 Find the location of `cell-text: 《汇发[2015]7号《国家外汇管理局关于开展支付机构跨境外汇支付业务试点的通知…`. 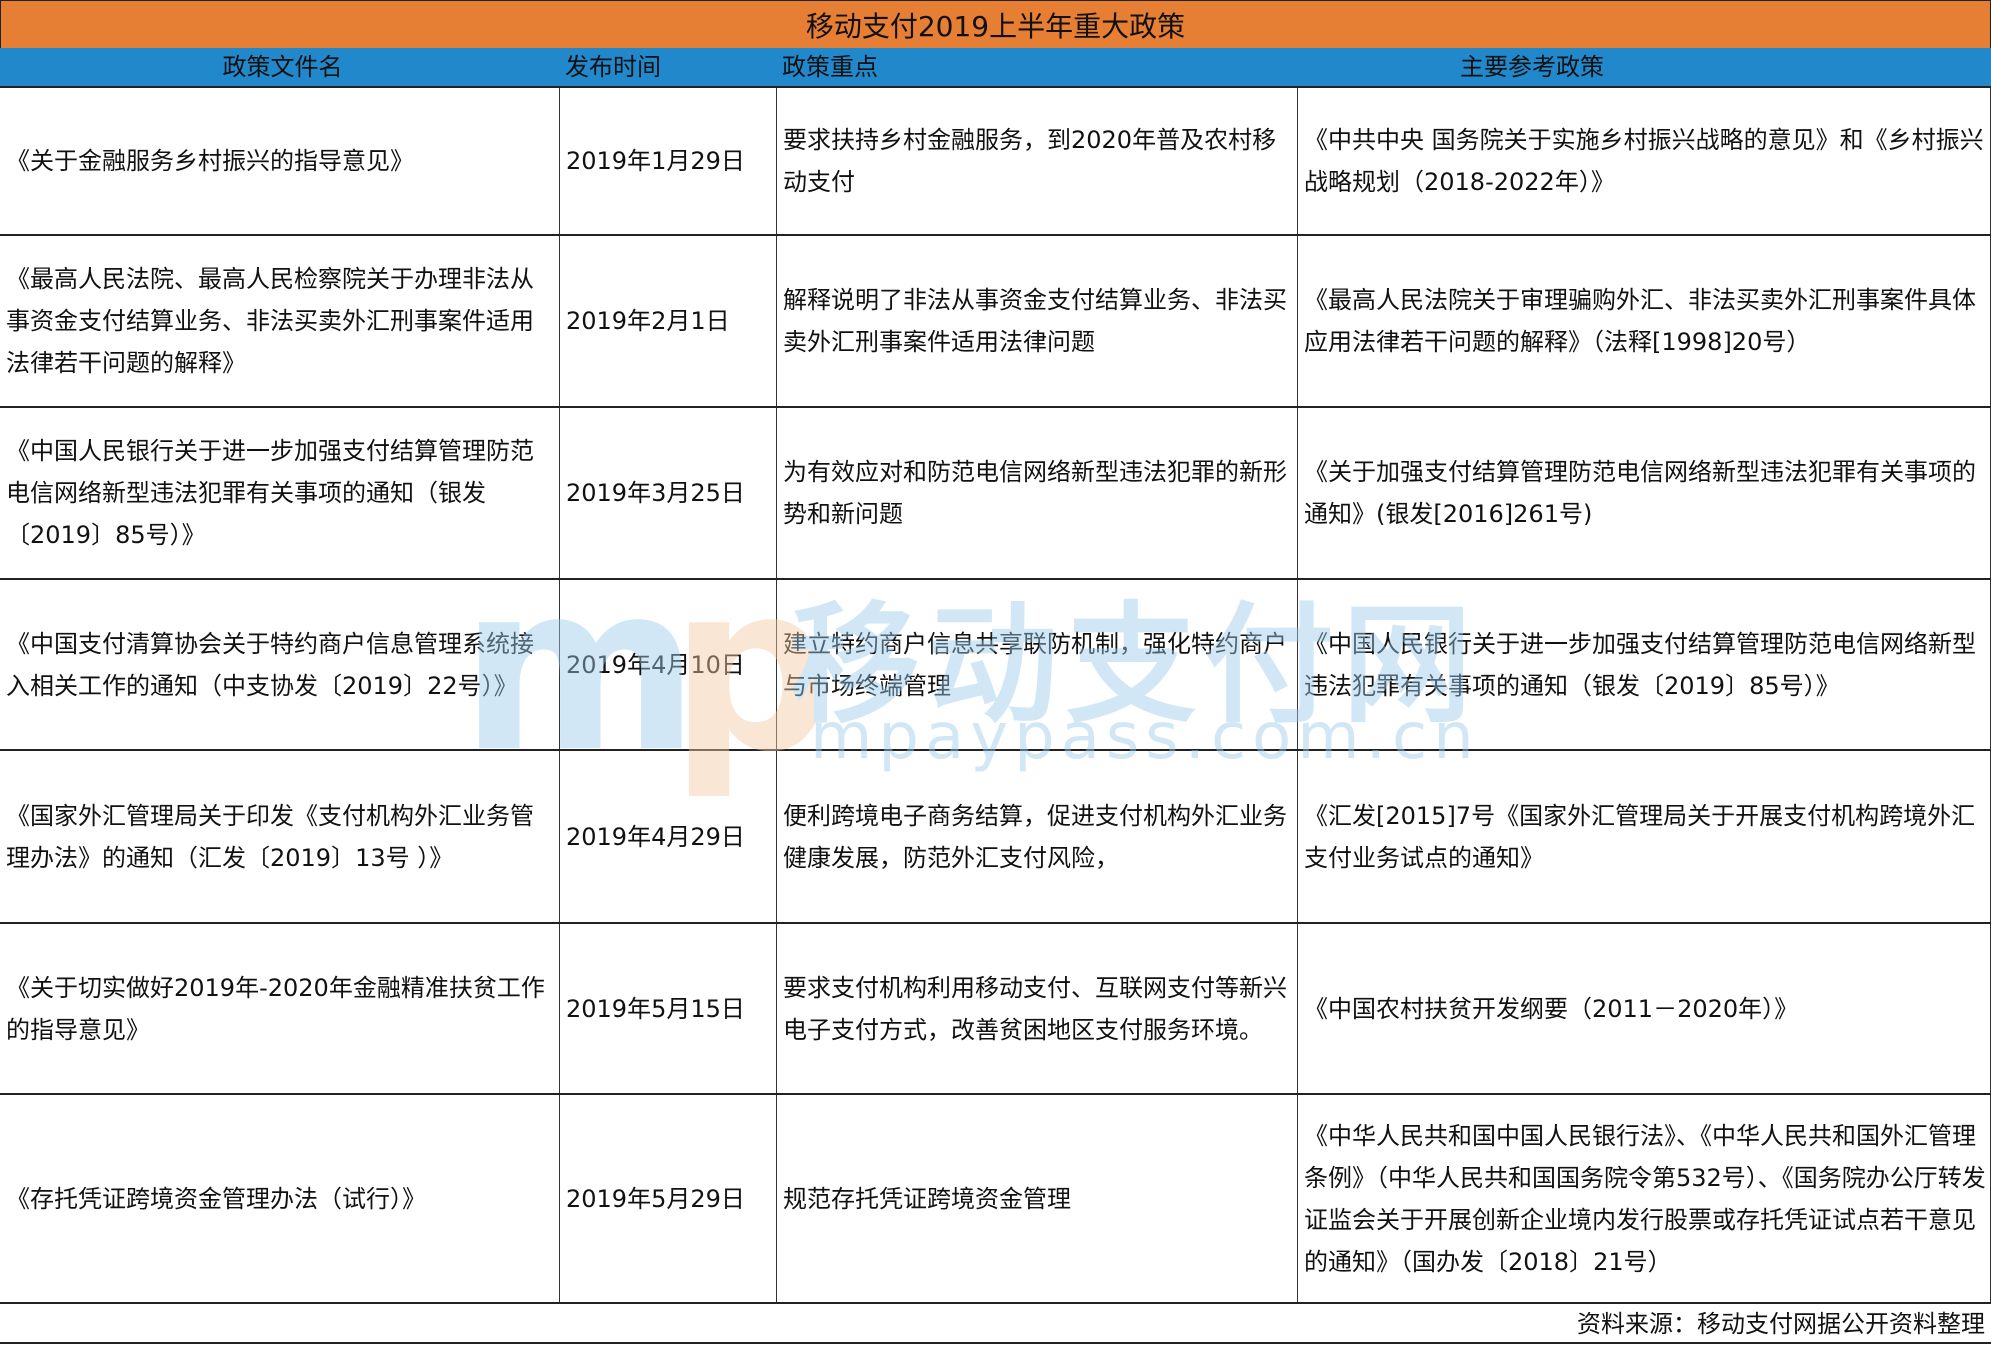

cell-text: 《汇发[2015]7号《国家外汇管理局关于开展支付机构跨境外汇支付业务试点的通知… is located at coordinates (1640, 836).